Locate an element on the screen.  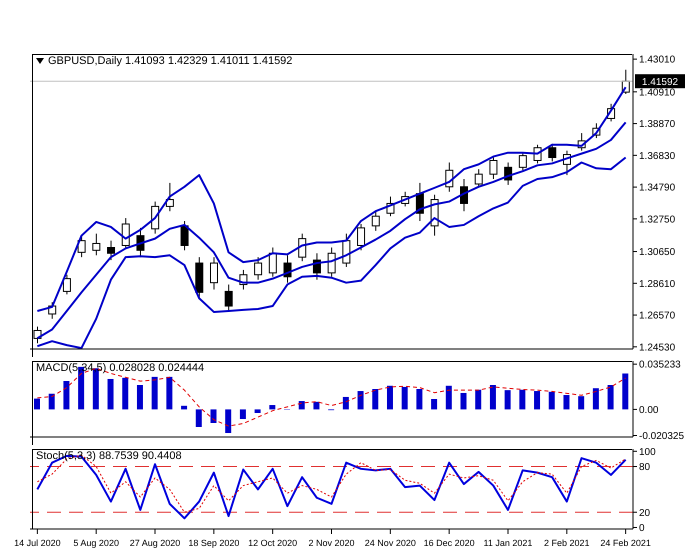
y-tick-label: 0.00 is located at coordinates (649, 410).